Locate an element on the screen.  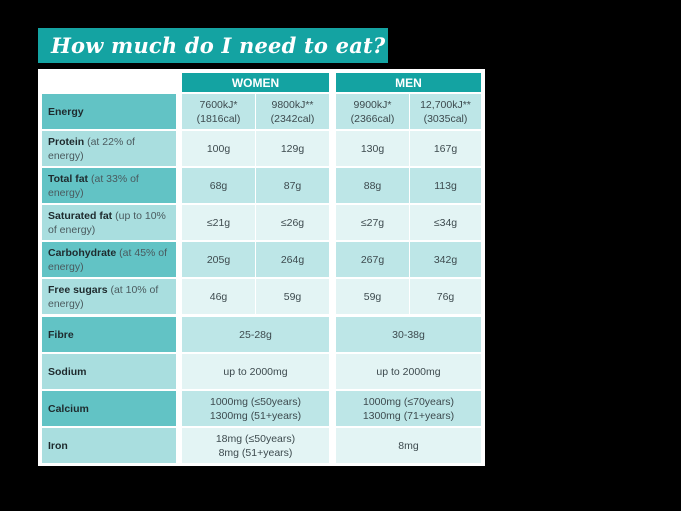
row-label: Energy is located at coordinates (109, 111).